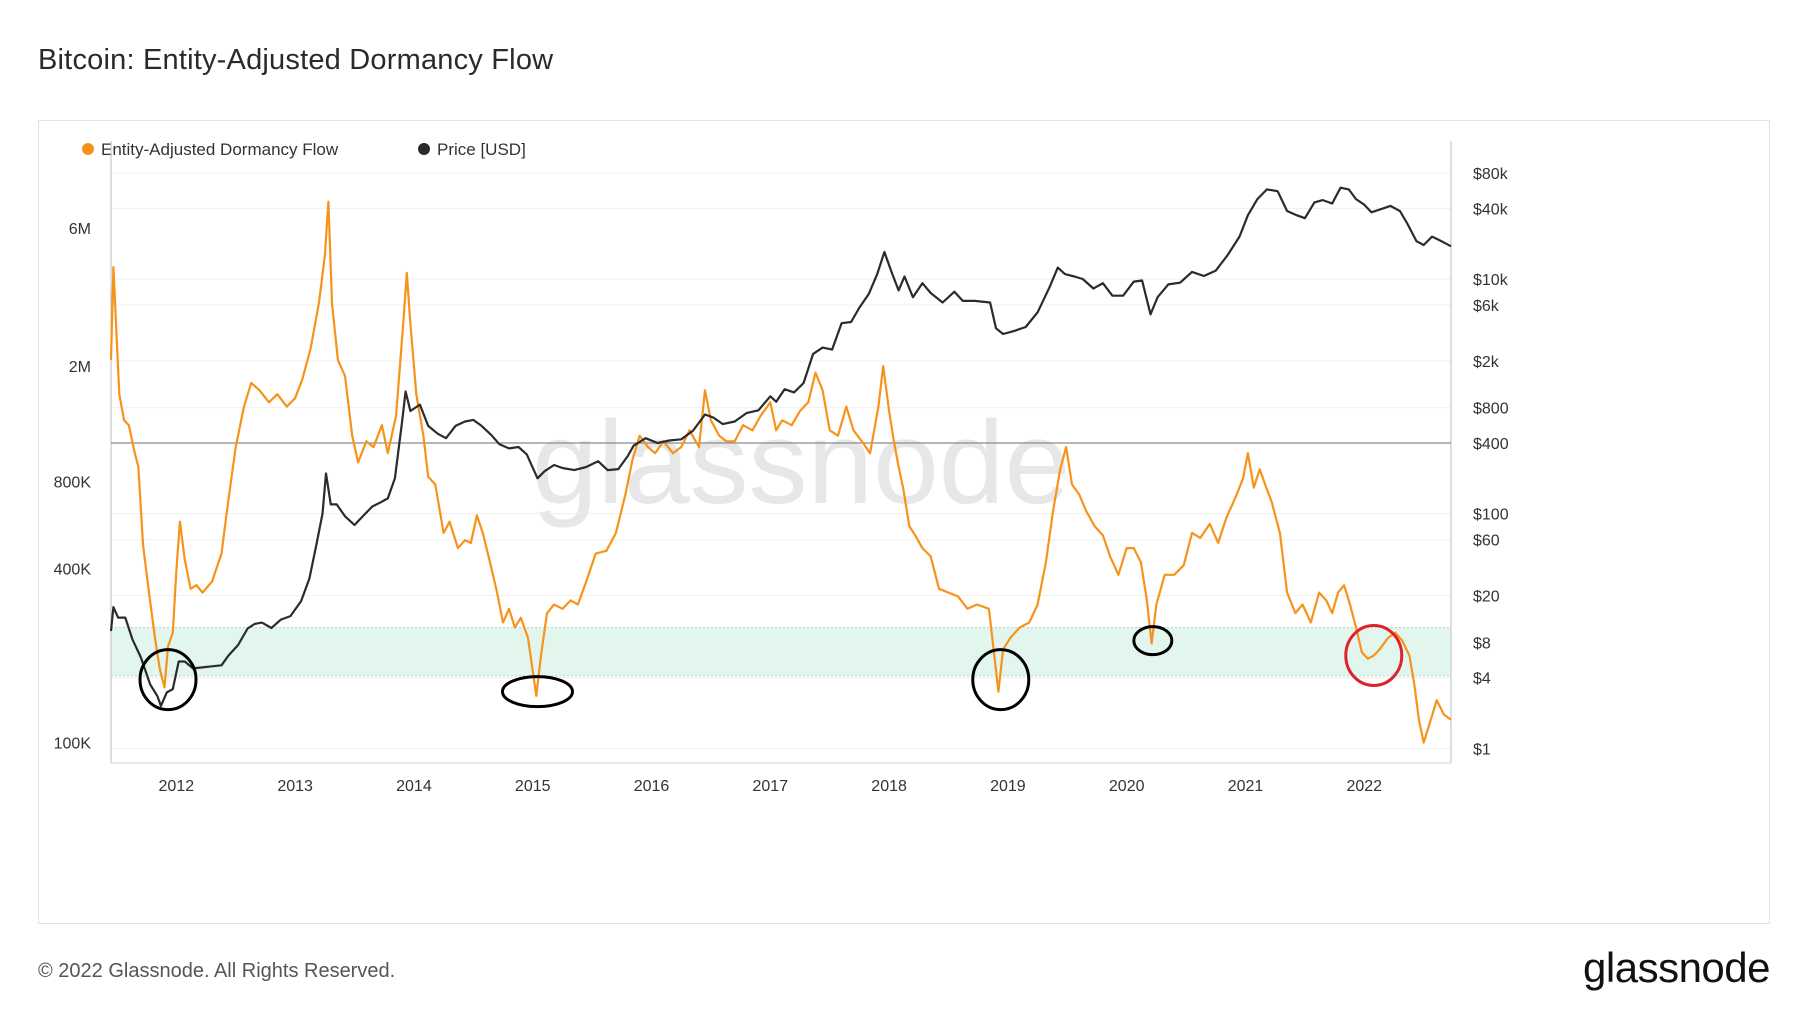 This screenshot has width=1800, height=1013. What do you see at coordinates (1491, 444) in the screenshot?
I see `y-right-tick-label-6: $400` at bounding box center [1491, 444].